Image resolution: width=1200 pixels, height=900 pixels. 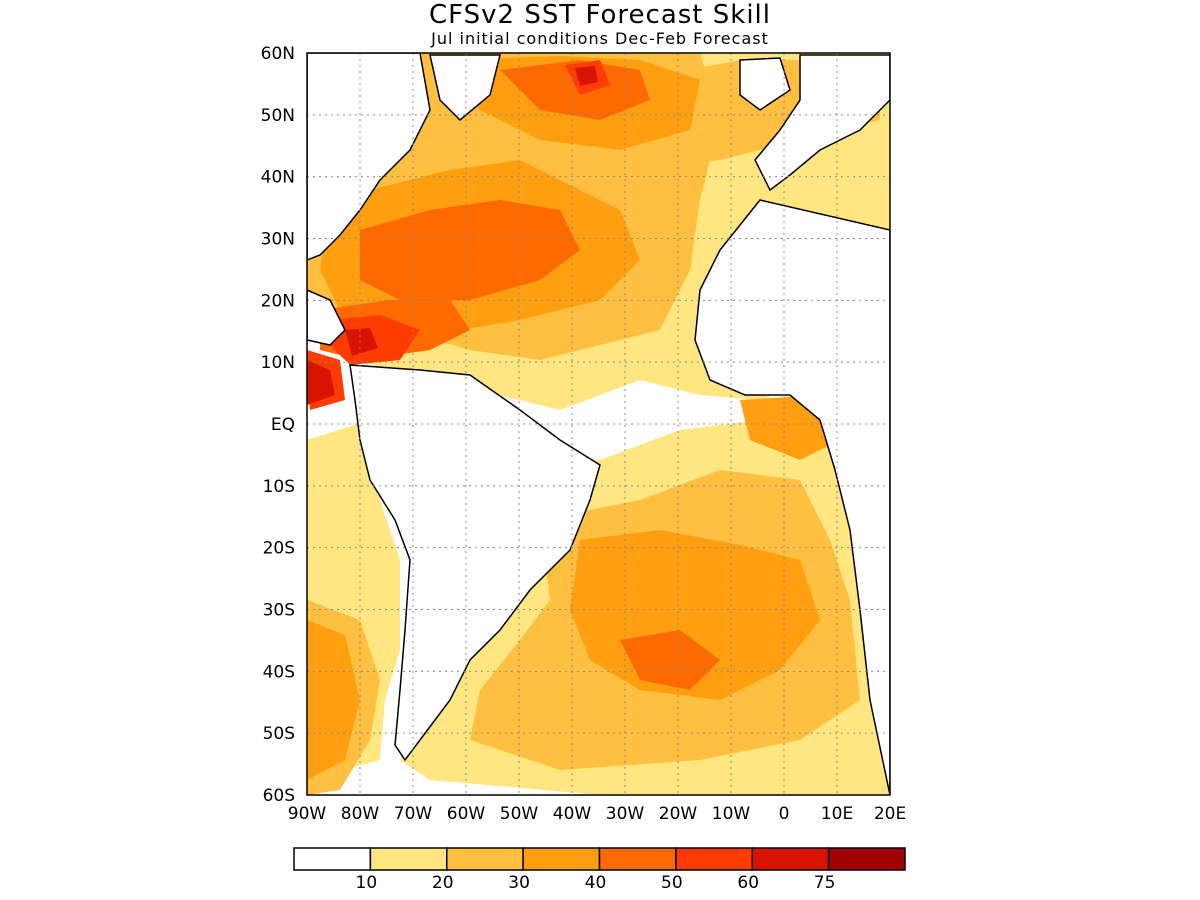 I want to click on color-legend: 10 20 30 40 50 60 75, so click(x=599, y=870).